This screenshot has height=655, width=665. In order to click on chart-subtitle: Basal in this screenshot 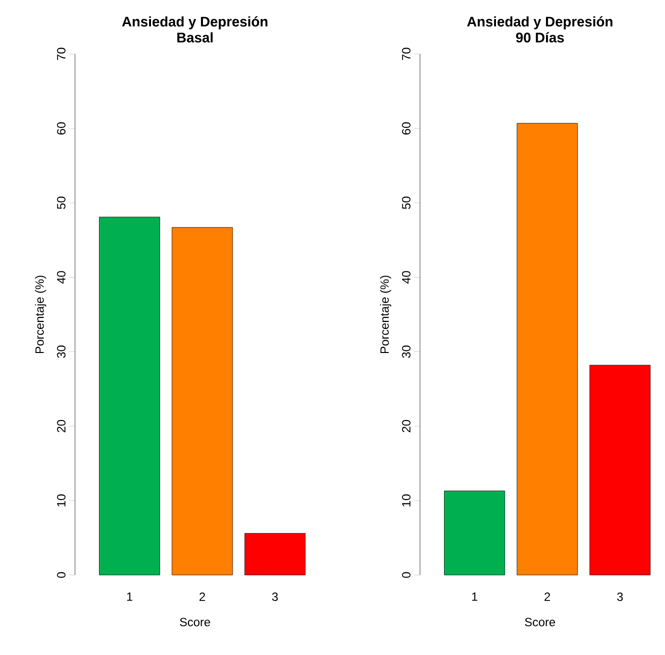, I will do `click(195, 37)`.